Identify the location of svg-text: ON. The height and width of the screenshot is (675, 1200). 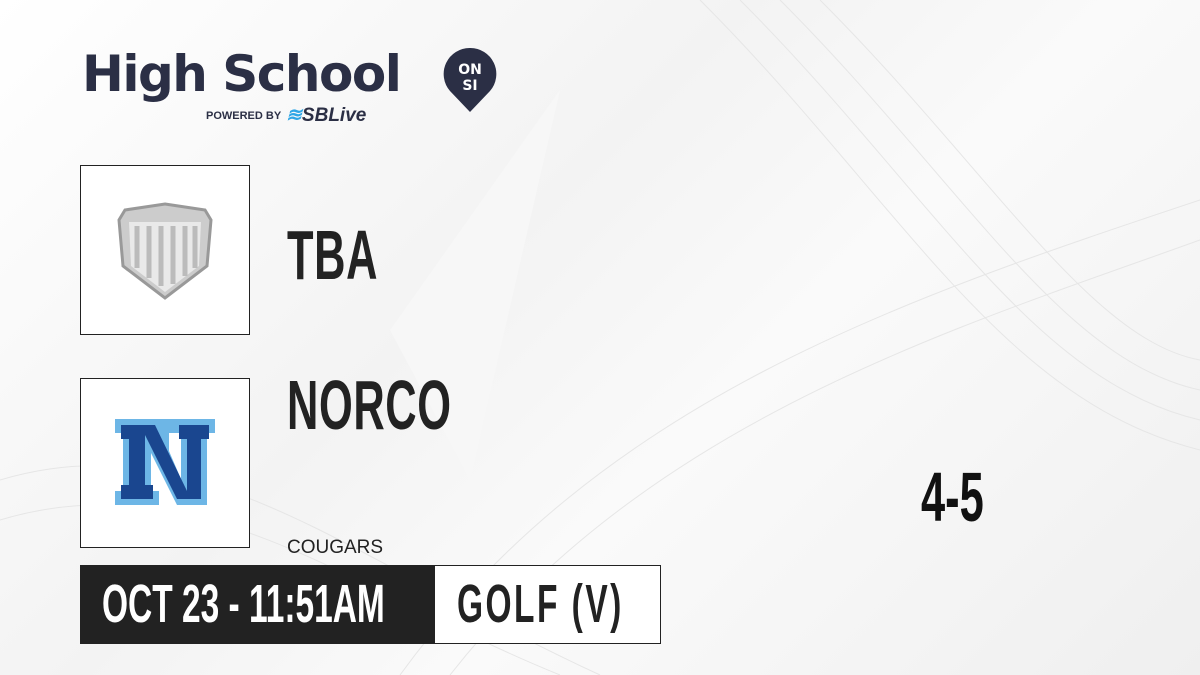
(470, 70).